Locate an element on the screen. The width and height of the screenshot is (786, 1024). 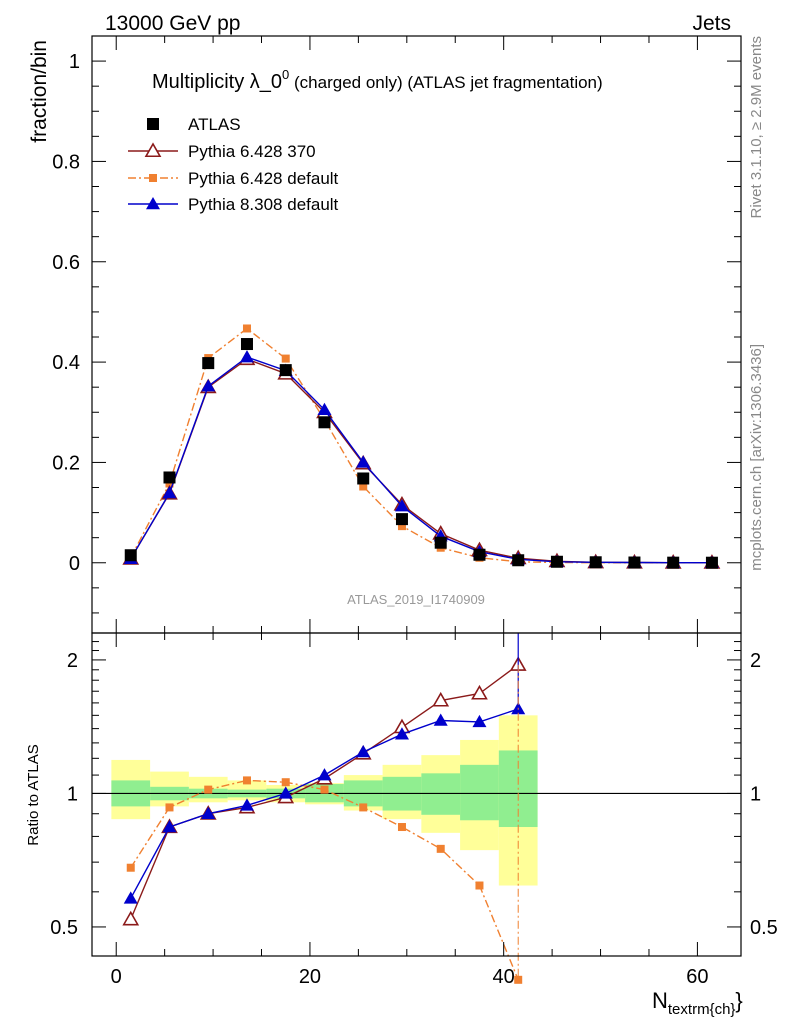
legend-marker-atlas is located at coordinates (153, 124).